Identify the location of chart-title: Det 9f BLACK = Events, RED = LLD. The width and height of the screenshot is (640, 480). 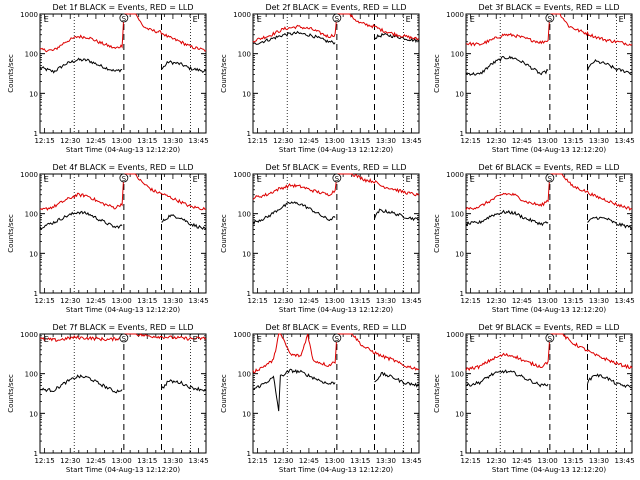
(548, 327).